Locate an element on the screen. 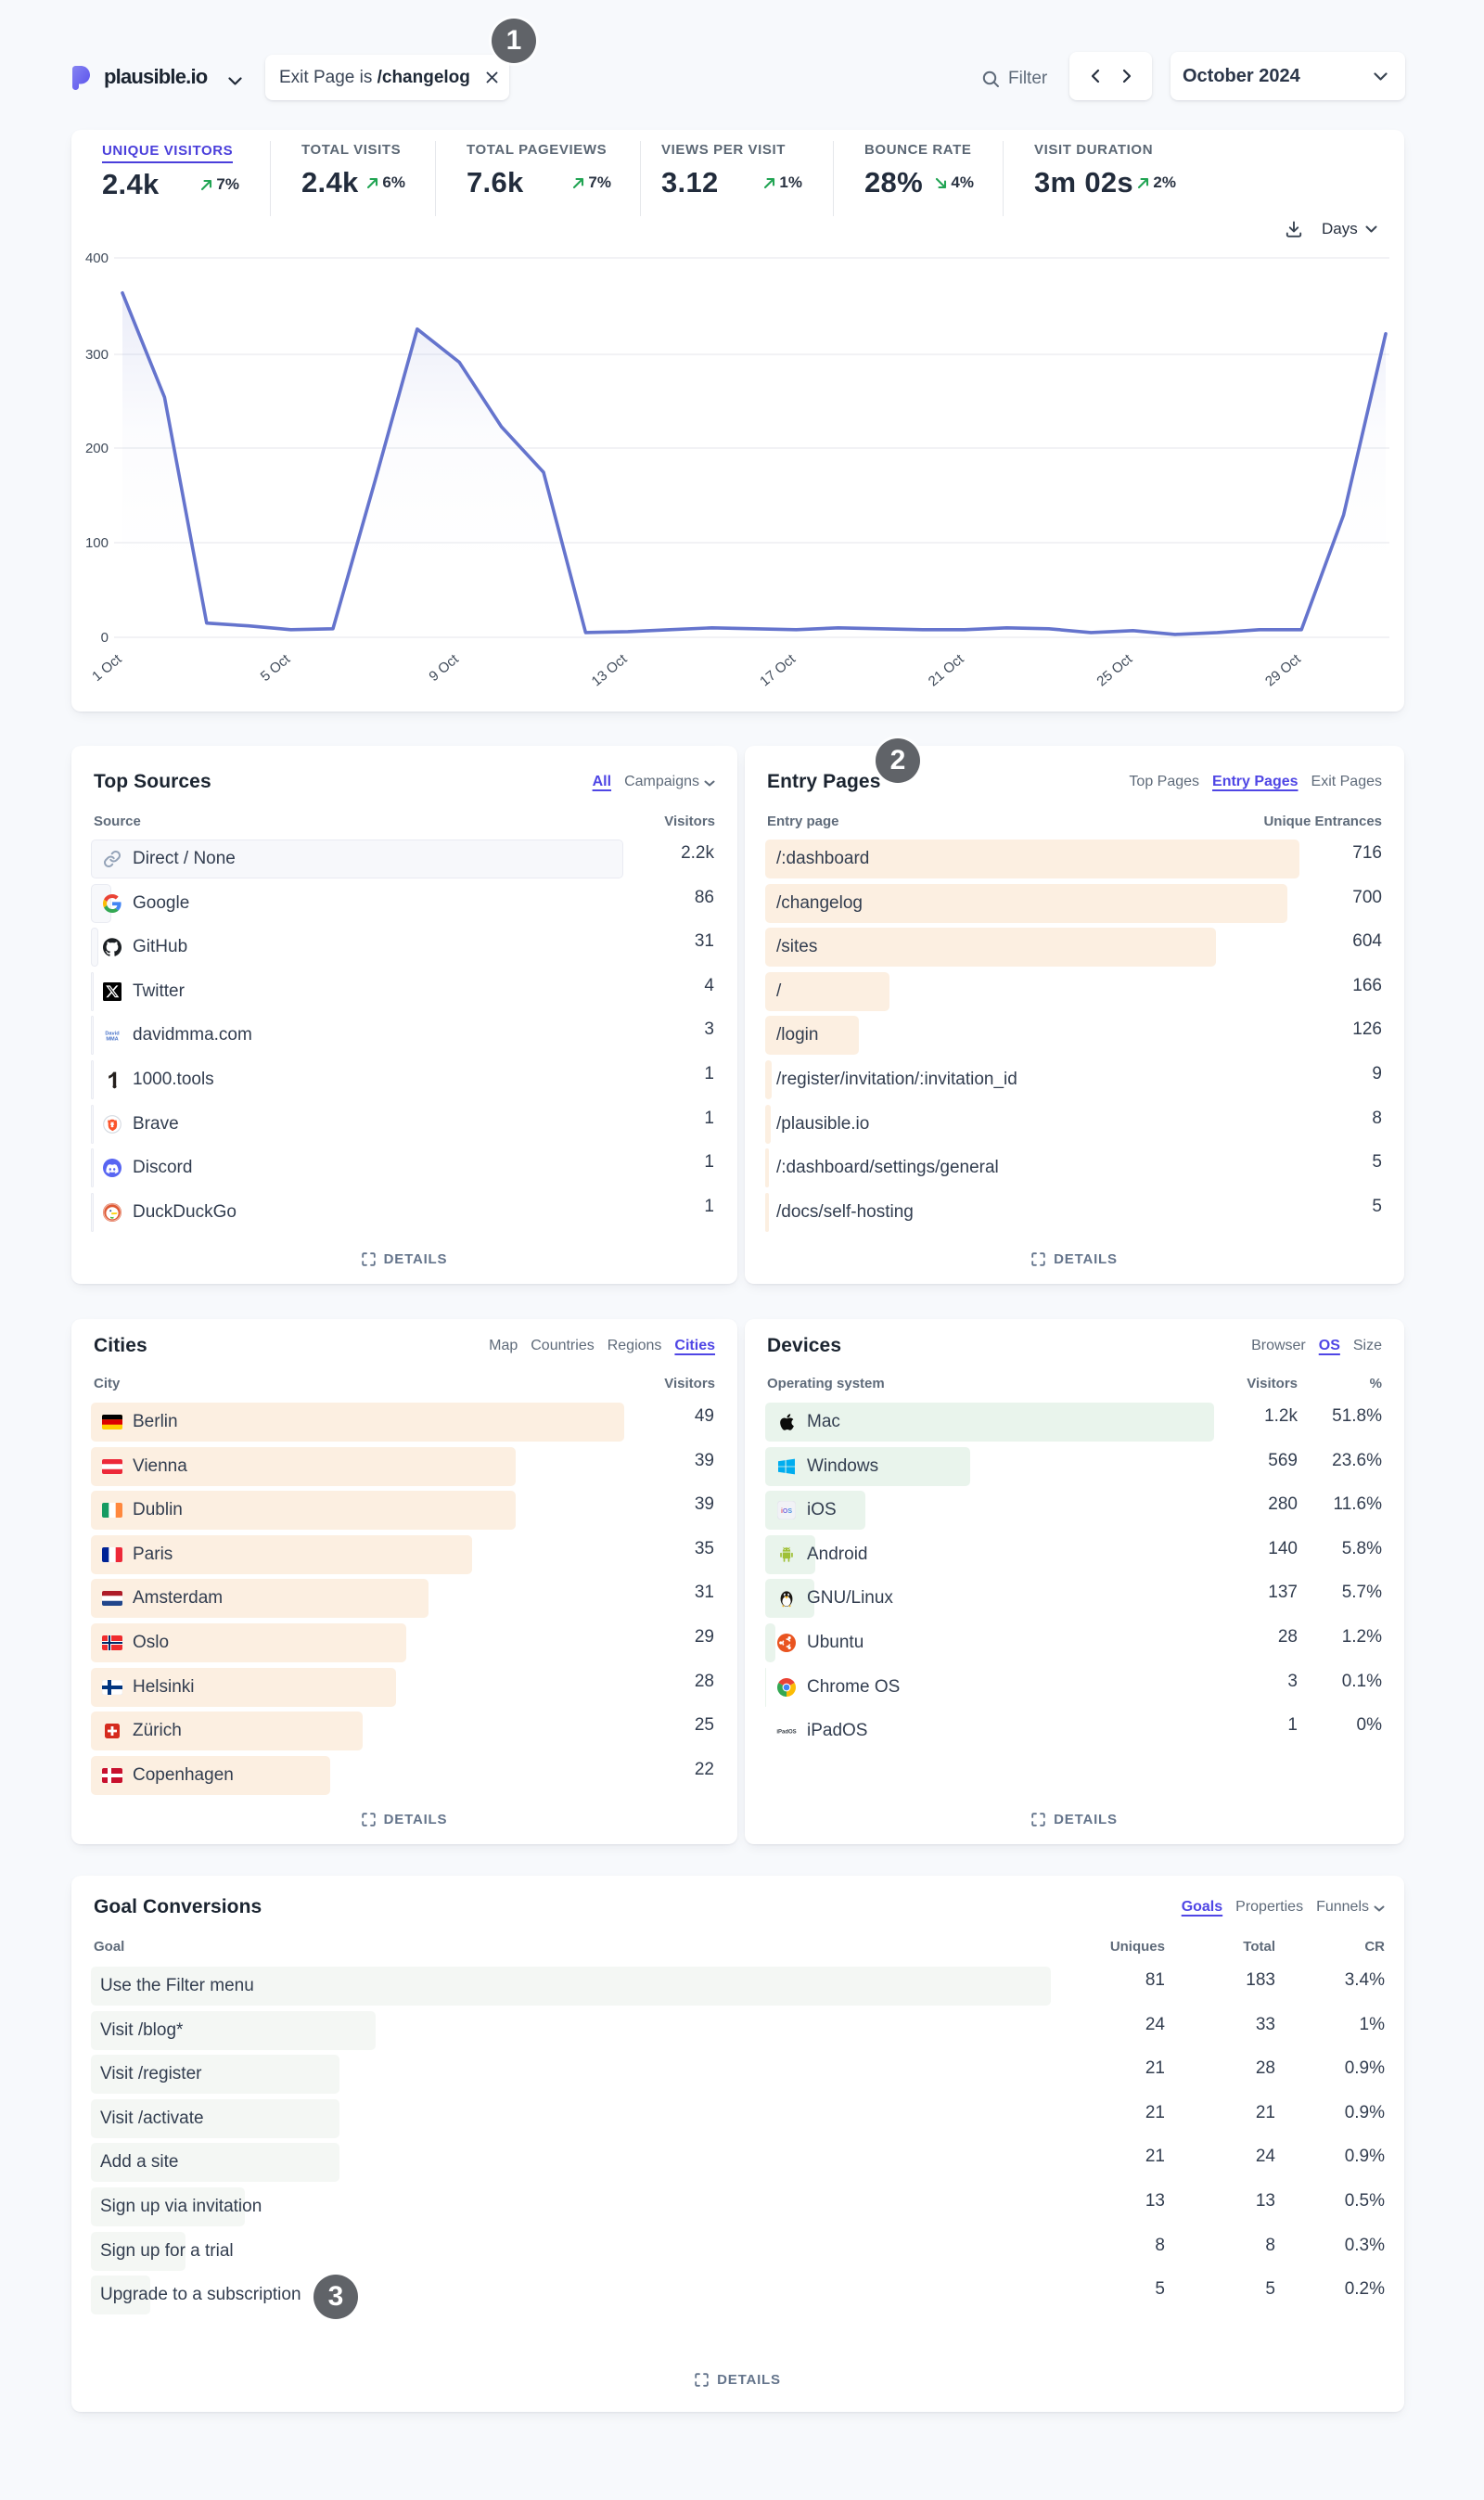 The height and width of the screenshot is (2500, 1484). svg-text: 21 Oct is located at coordinates (946, 670).